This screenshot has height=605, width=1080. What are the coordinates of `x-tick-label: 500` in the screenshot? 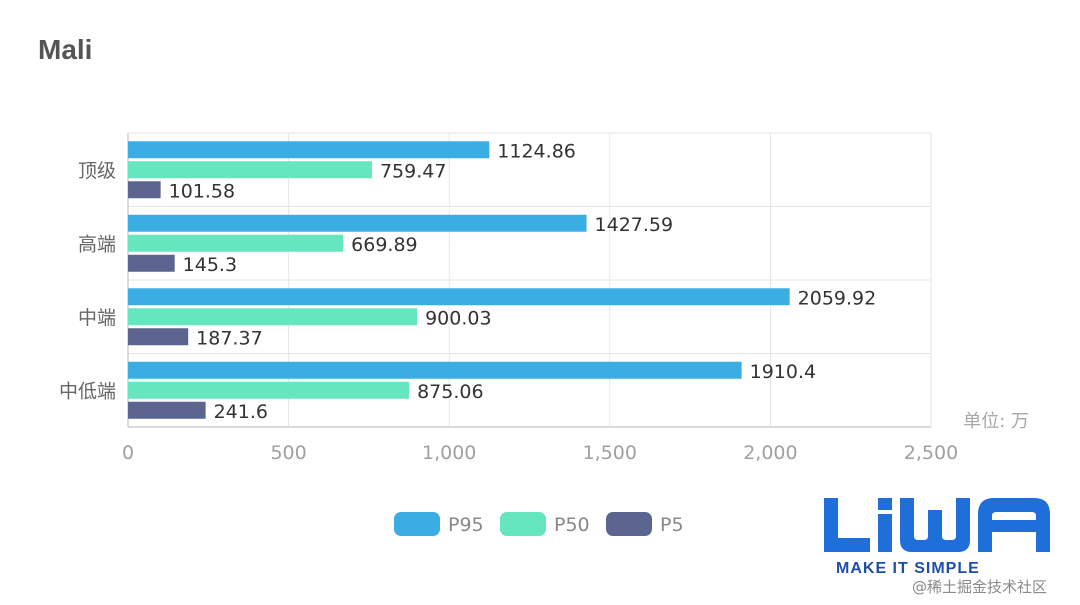 It's located at (288, 453).